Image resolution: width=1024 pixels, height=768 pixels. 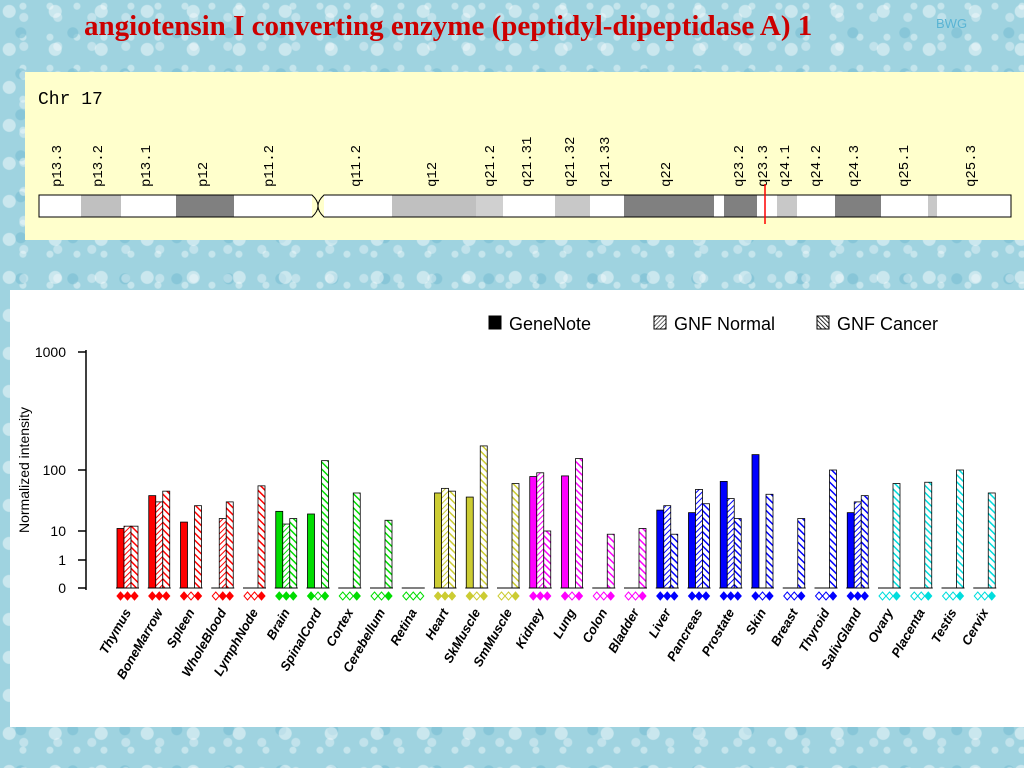 What do you see at coordinates (62, 560) in the screenshot?
I see `y-tick-label: 1` at bounding box center [62, 560].